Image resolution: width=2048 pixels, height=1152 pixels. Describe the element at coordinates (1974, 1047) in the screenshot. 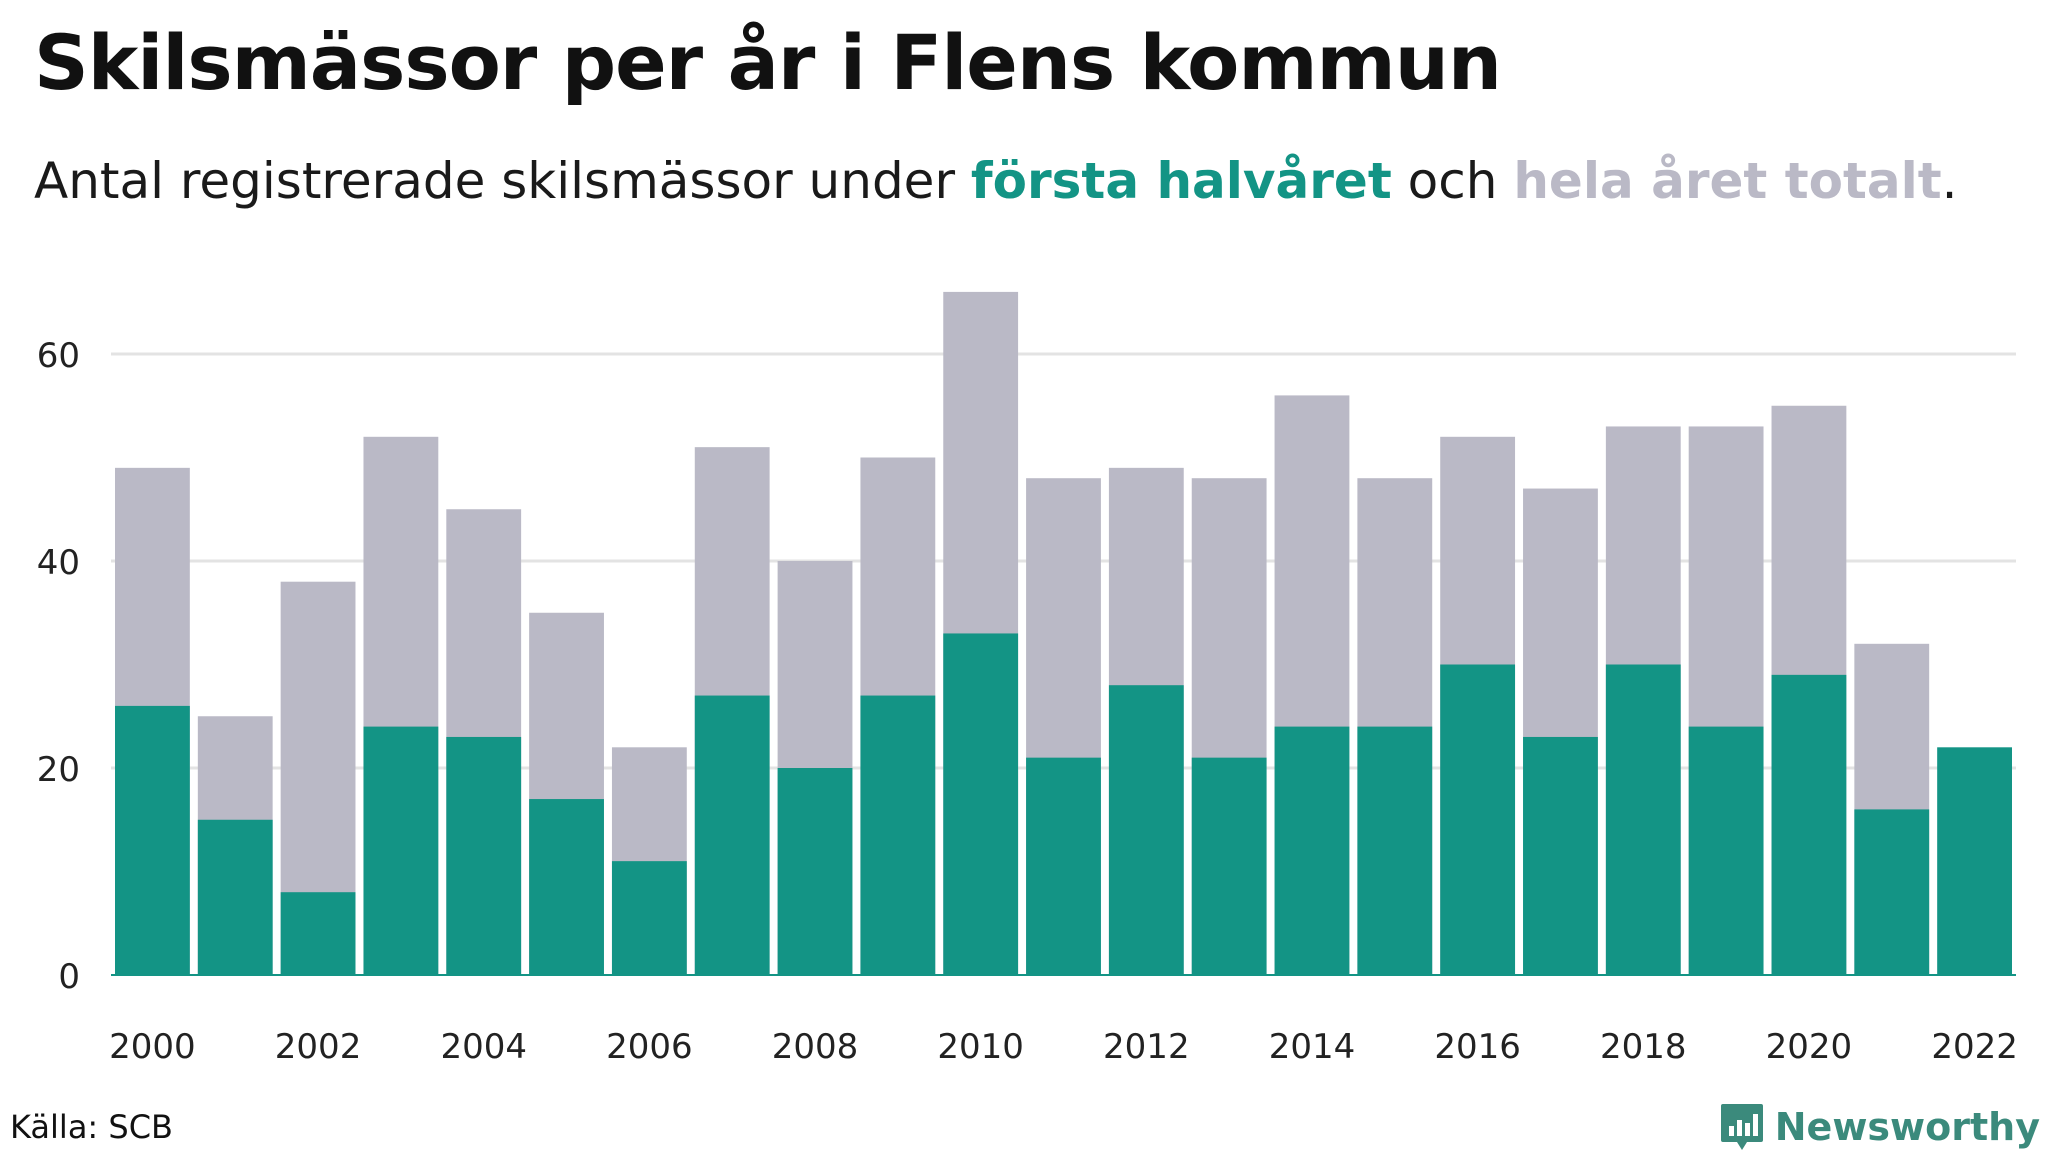

I see `x-tick-label: 2022` at that location.